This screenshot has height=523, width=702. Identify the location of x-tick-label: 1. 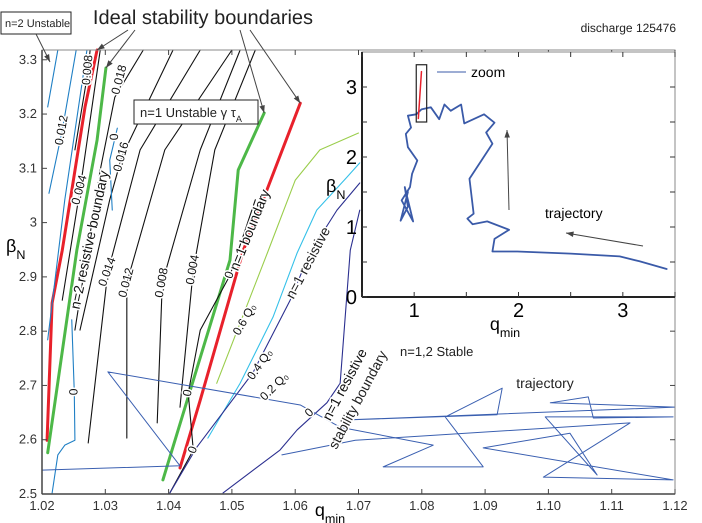
(414, 311).